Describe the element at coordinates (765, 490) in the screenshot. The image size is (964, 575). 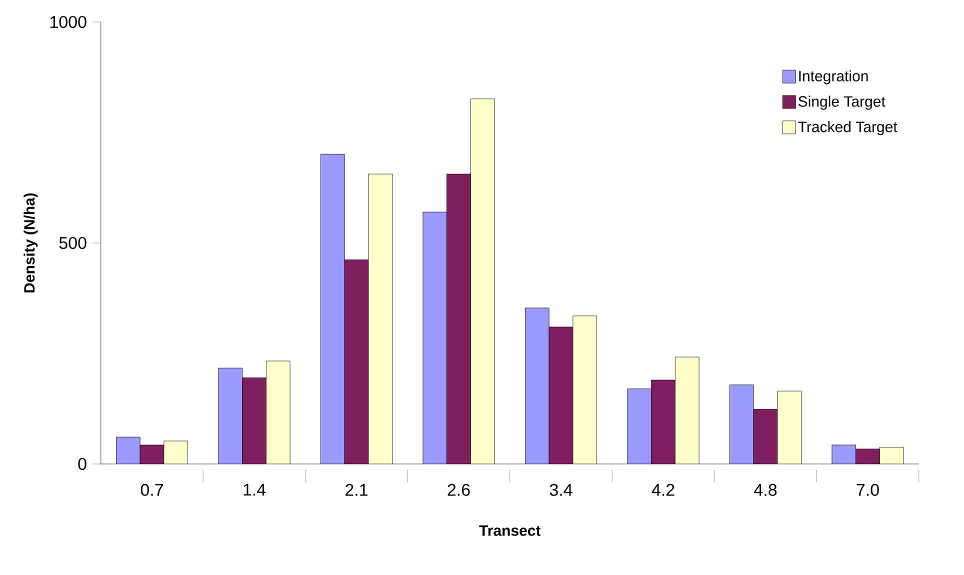
I see `x-tick-label: 4.8` at that location.